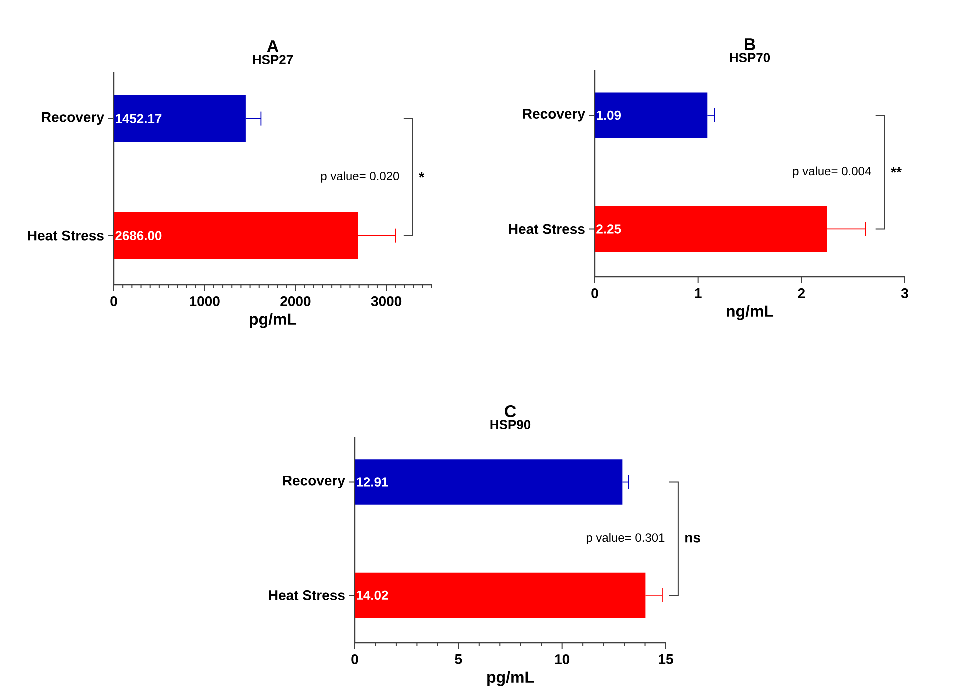 Image resolution: width=962 pixels, height=692 pixels. Describe the element at coordinates (609, 115) in the screenshot. I see `data-label: 1.09` at that location.